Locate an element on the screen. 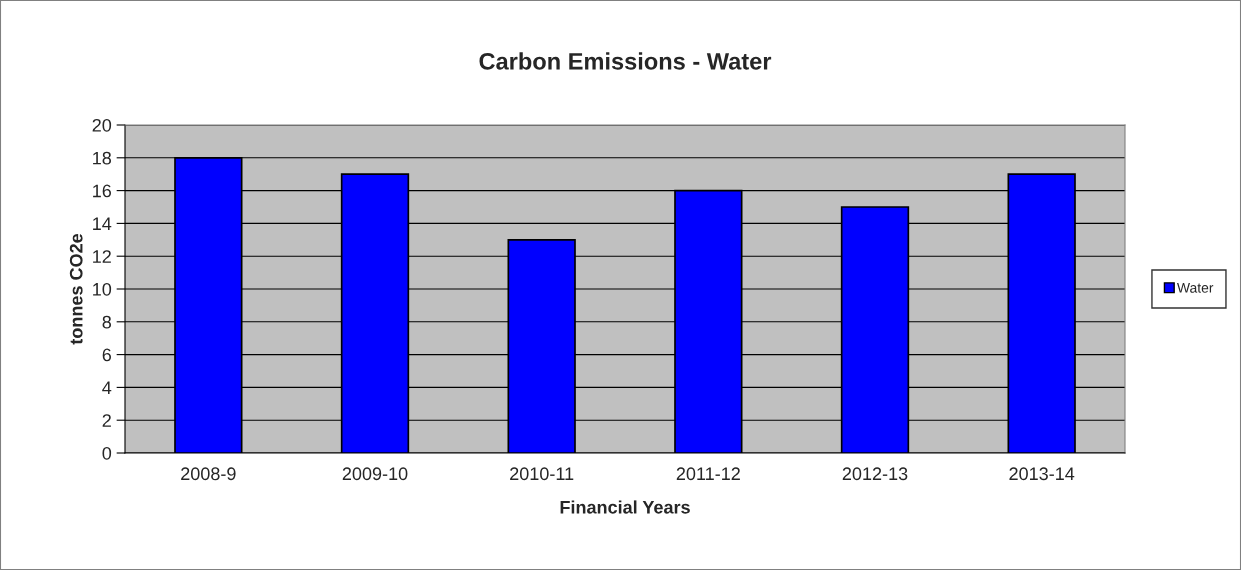 The image size is (1241, 570). y-tick-label: 4 is located at coordinates (107, 387).